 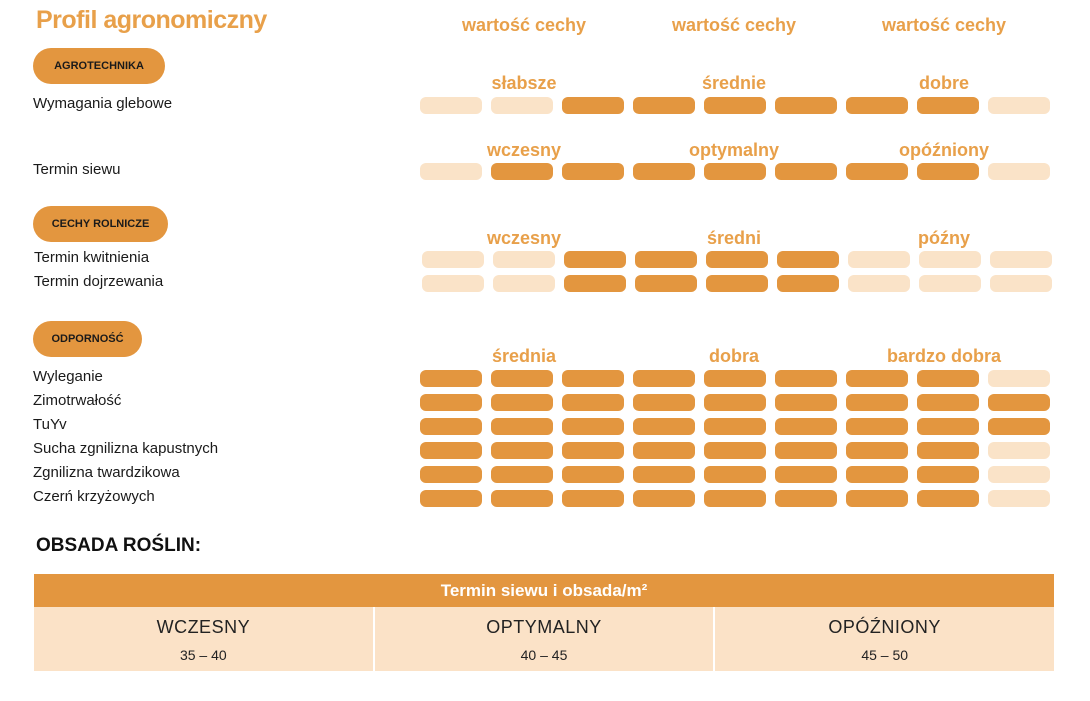 I want to click on density-column-value: 40 – 45, so click(x=544, y=655).